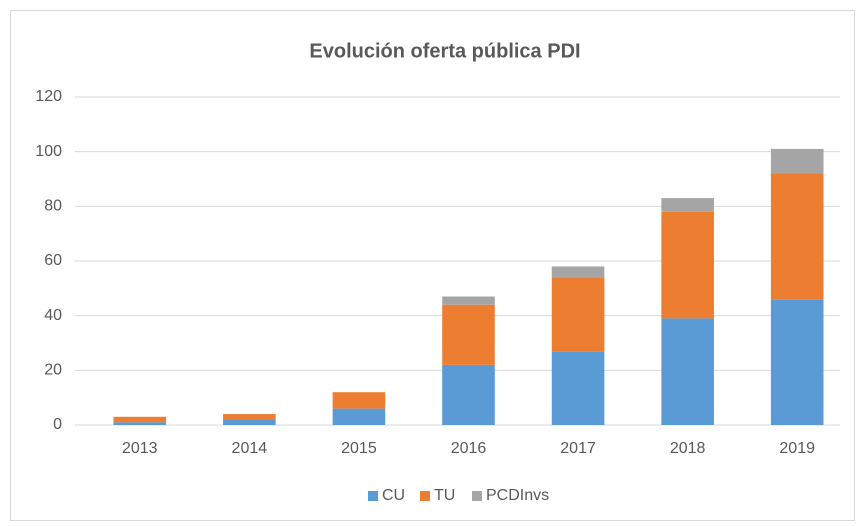  I want to click on y-tick-label: 20, so click(53, 370).